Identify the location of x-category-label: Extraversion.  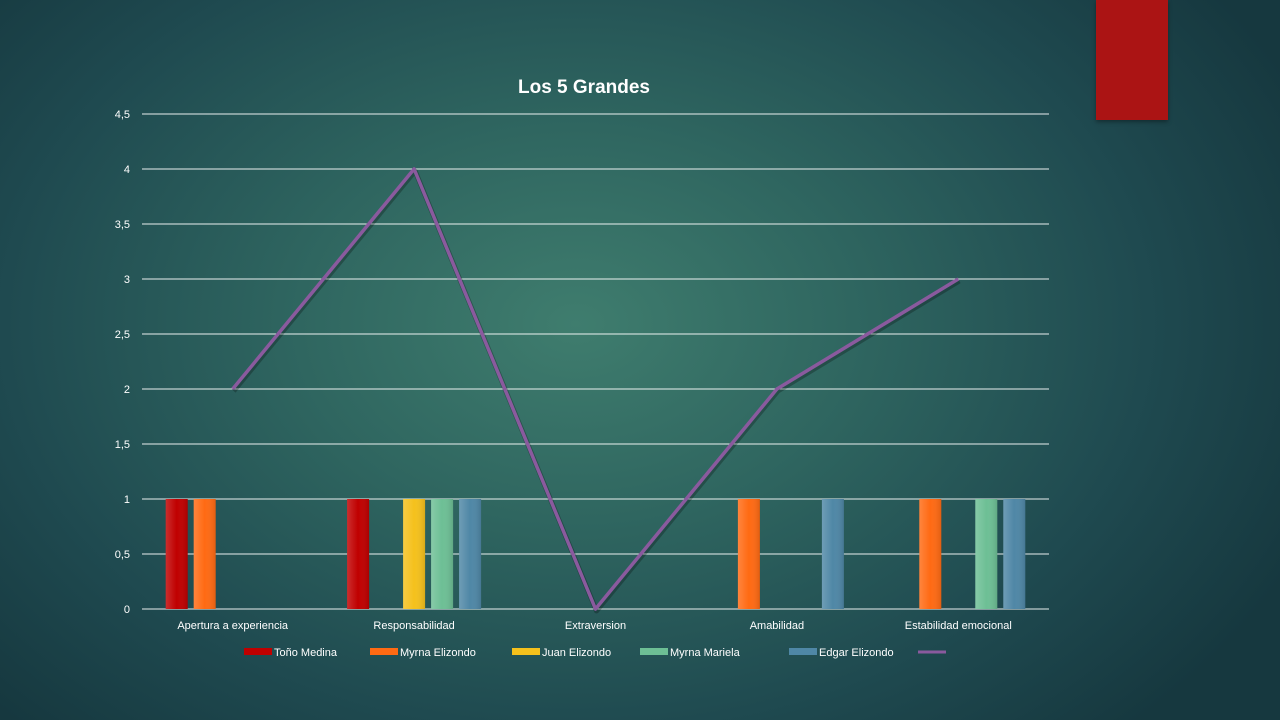
(595, 626).